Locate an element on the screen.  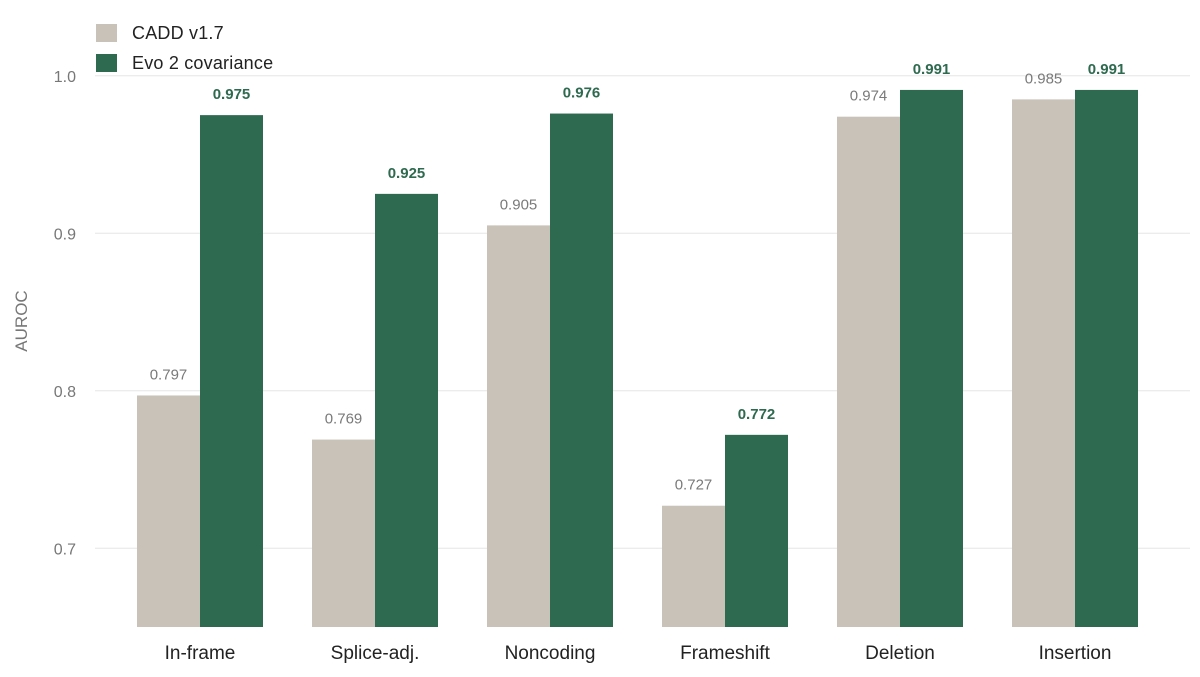
legend-item-evo2: Evo 2 covariance is located at coordinates (184, 63).